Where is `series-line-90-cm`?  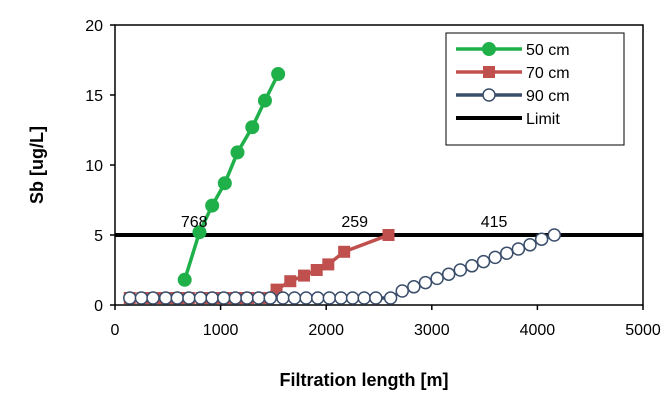
series-line-90-cm is located at coordinates (342, 266).